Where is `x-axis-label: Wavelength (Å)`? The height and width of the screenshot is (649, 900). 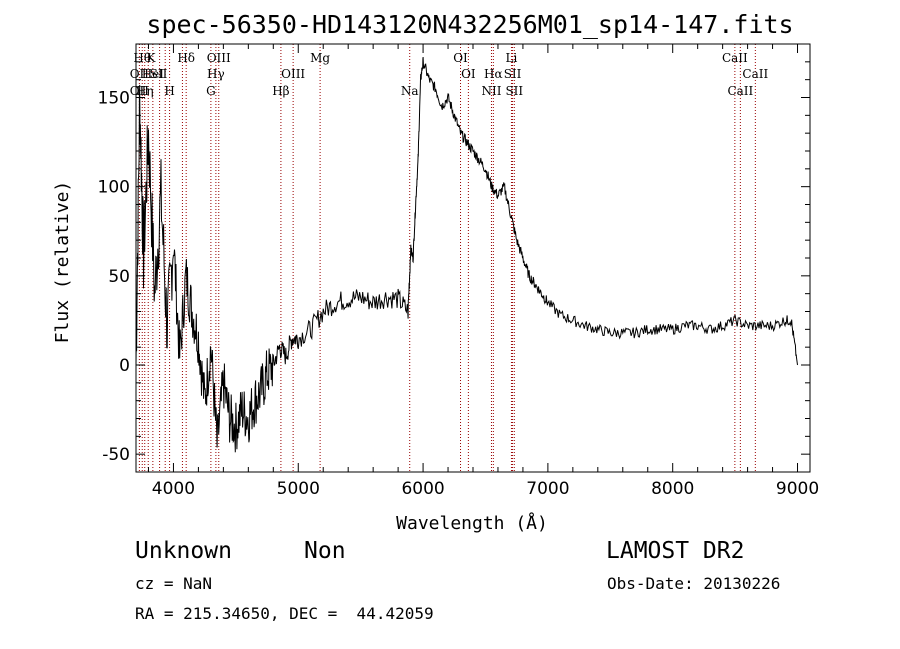 x-axis-label: Wavelength (Å) is located at coordinates (472, 523).